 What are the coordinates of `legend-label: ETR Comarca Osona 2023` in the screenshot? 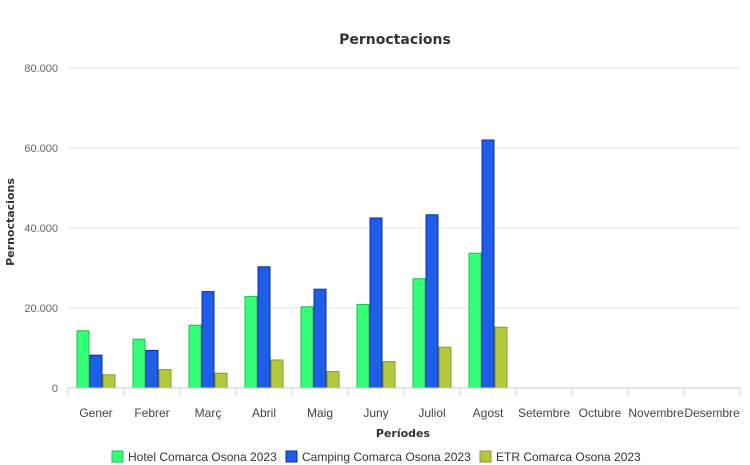 It's located at (568, 457).